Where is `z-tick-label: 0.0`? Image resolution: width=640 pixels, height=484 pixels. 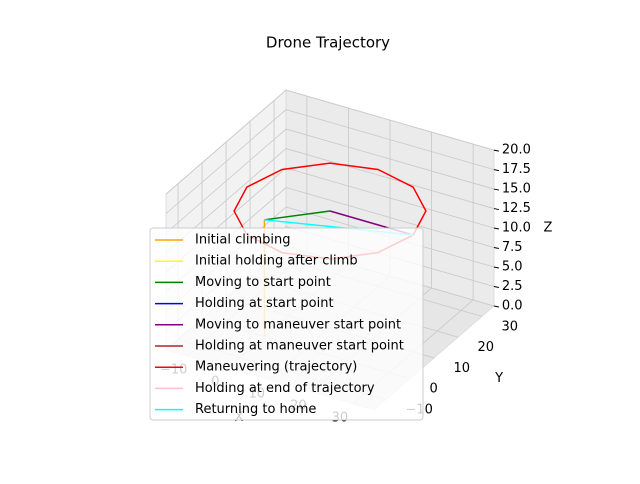 z-tick-label: 0.0 is located at coordinates (512, 305).